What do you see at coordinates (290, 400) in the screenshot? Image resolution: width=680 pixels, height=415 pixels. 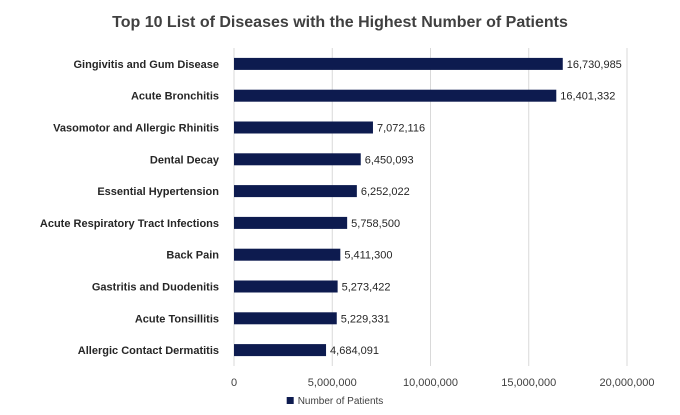 I see `legend-swatch` at bounding box center [290, 400].